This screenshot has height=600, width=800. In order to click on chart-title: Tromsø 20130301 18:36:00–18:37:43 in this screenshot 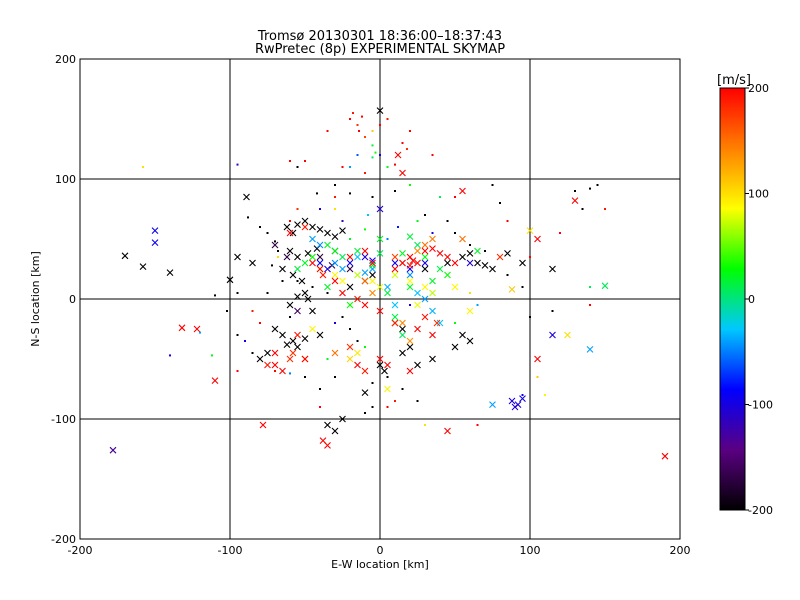, I will do `click(379, 36)`.